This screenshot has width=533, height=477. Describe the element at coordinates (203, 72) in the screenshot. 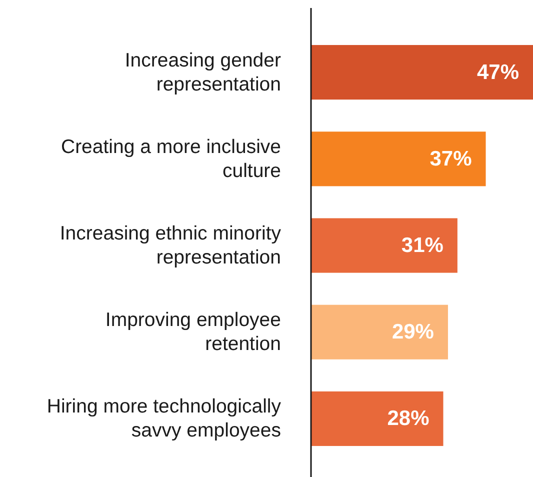

I see `y-tick-label: Increasing gender representation` at that location.